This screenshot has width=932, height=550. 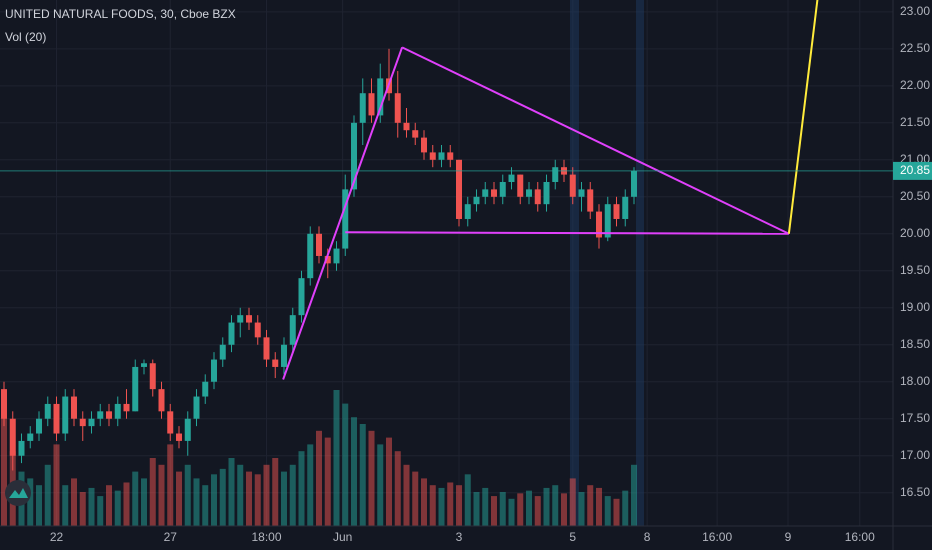 I want to click on chart-title: UNITED NATURAL FOODS, 30, Cboe BZX, so click(x=120, y=14).